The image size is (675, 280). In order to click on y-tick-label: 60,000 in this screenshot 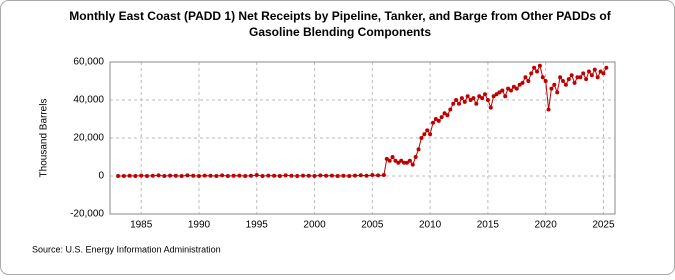, I will do `click(88, 62)`.